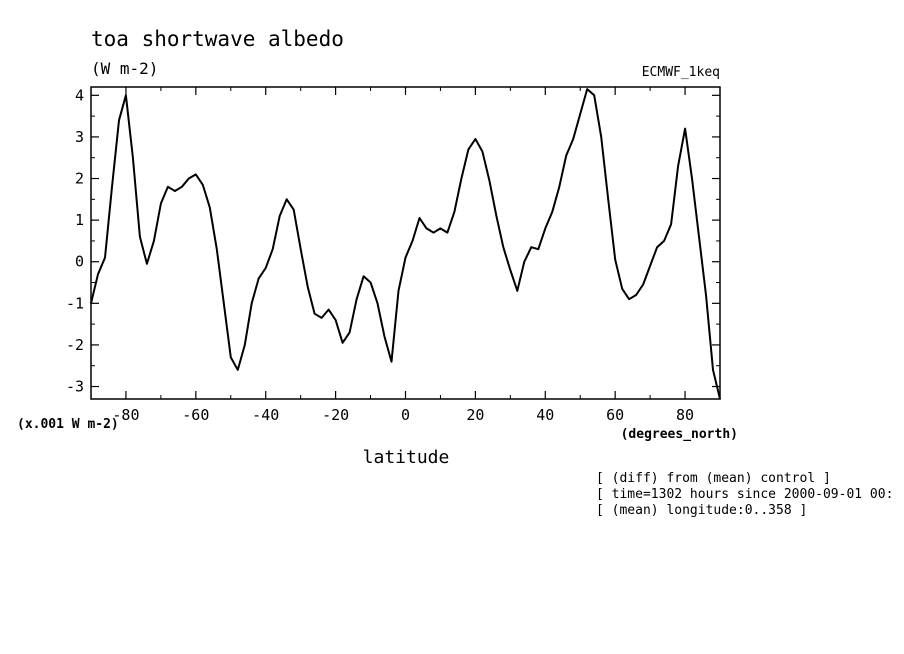 Image resolution: width=904 pixels, height=654 pixels. What do you see at coordinates (75, 387) in the screenshot?
I see `y-tick-label: -3` at bounding box center [75, 387].